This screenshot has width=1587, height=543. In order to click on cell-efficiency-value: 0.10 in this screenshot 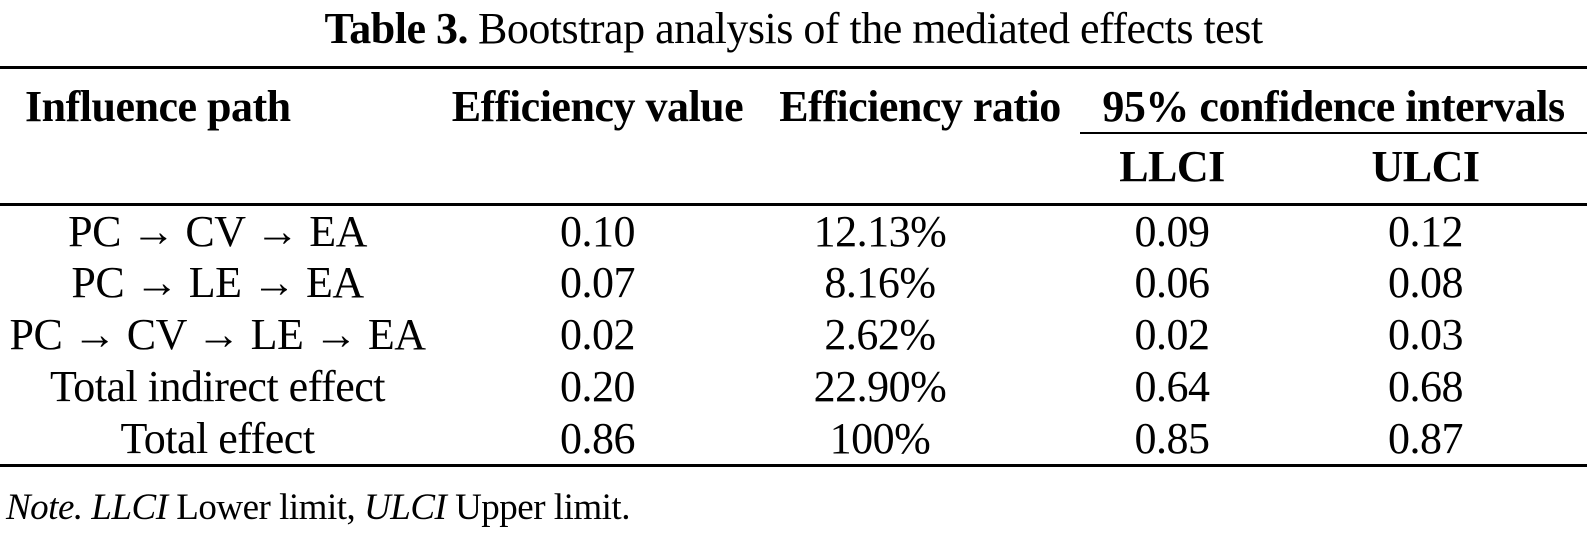, I will do `click(598, 231)`.